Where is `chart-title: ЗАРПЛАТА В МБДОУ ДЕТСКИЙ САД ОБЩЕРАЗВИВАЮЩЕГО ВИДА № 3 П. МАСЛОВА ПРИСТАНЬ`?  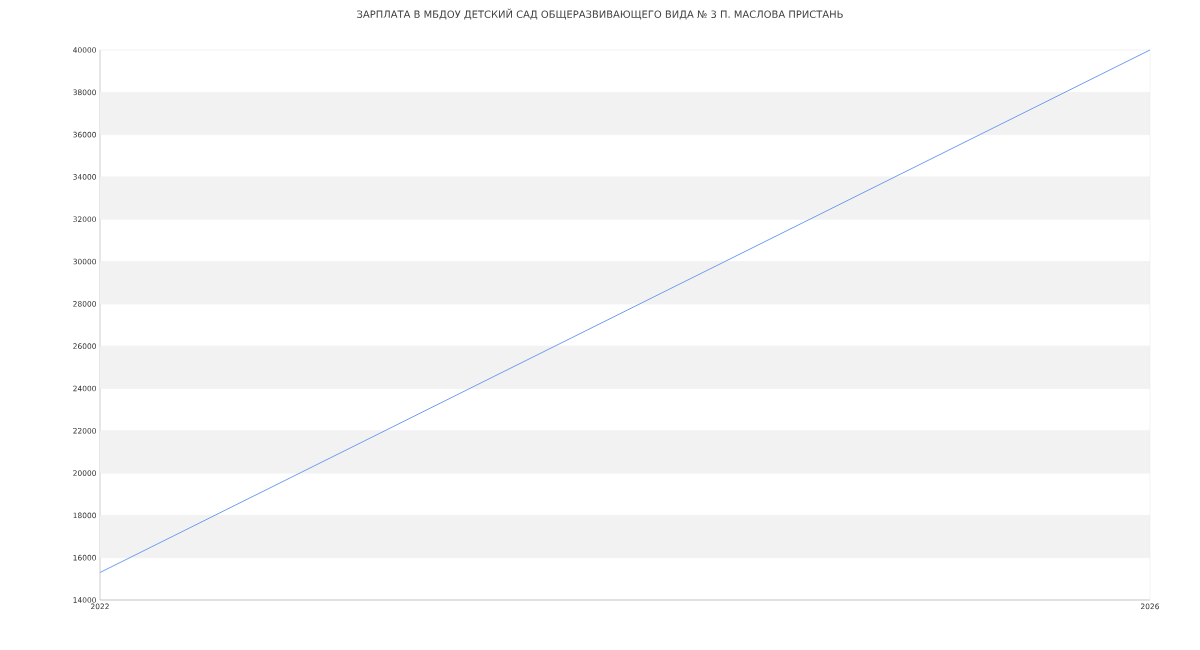 chart-title: ЗАРПЛАТА В МБДОУ ДЕТСКИЙ САД ОБЩЕРАЗВИВАЮЩЕГО ВИДА № 3 П. МАСЛОВА ПРИСТАНЬ is located at coordinates (600, 14).